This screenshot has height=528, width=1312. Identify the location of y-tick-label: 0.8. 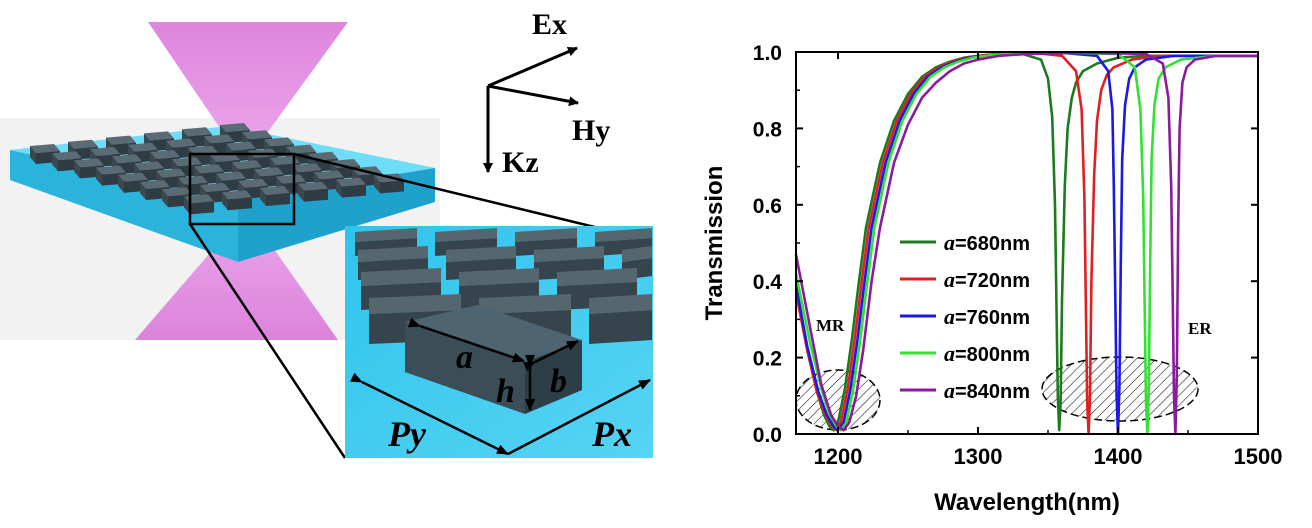
(768, 129).